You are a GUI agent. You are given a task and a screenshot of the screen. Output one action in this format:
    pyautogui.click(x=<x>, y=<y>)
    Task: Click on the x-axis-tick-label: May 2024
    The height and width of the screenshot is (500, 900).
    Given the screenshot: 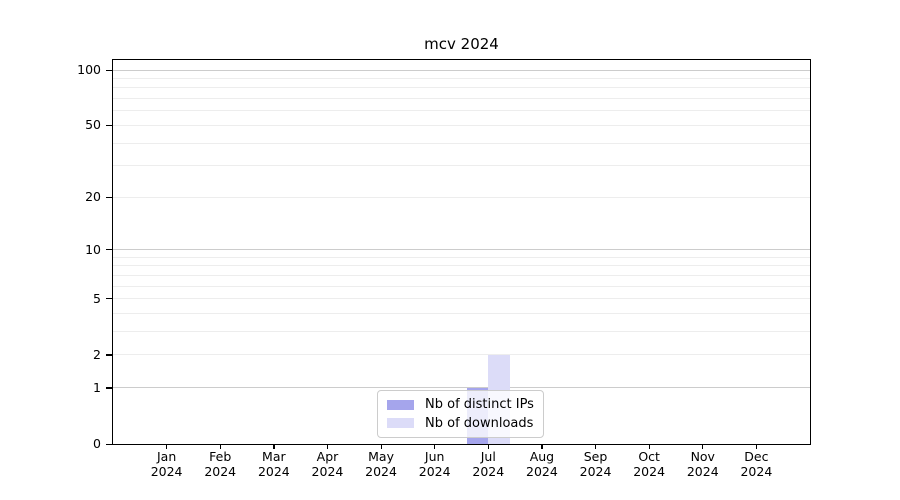 What is the action you would take?
    pyautogui.click(x=381, y=464)
    